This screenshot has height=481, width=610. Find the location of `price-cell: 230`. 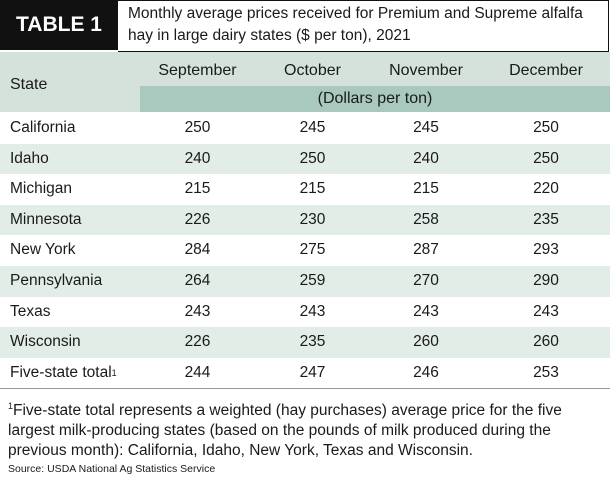

price-cell: 230 is located at coordinates (312, 219).